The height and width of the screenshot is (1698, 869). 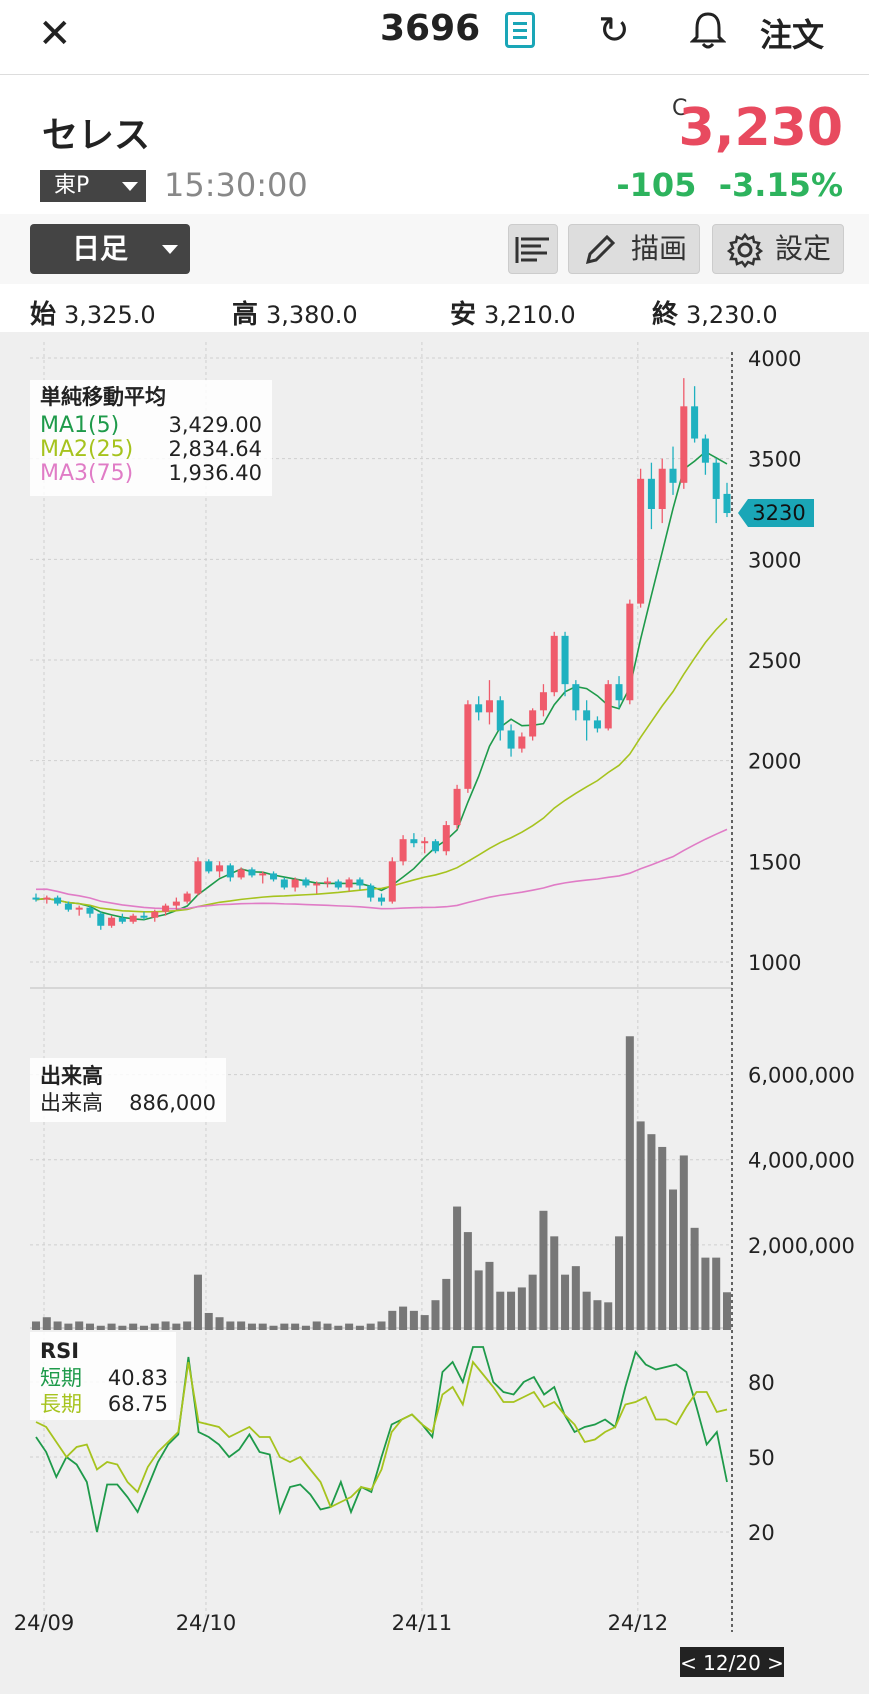 I want to click on volume-title: 出来高, so click(x=71, y=1076).